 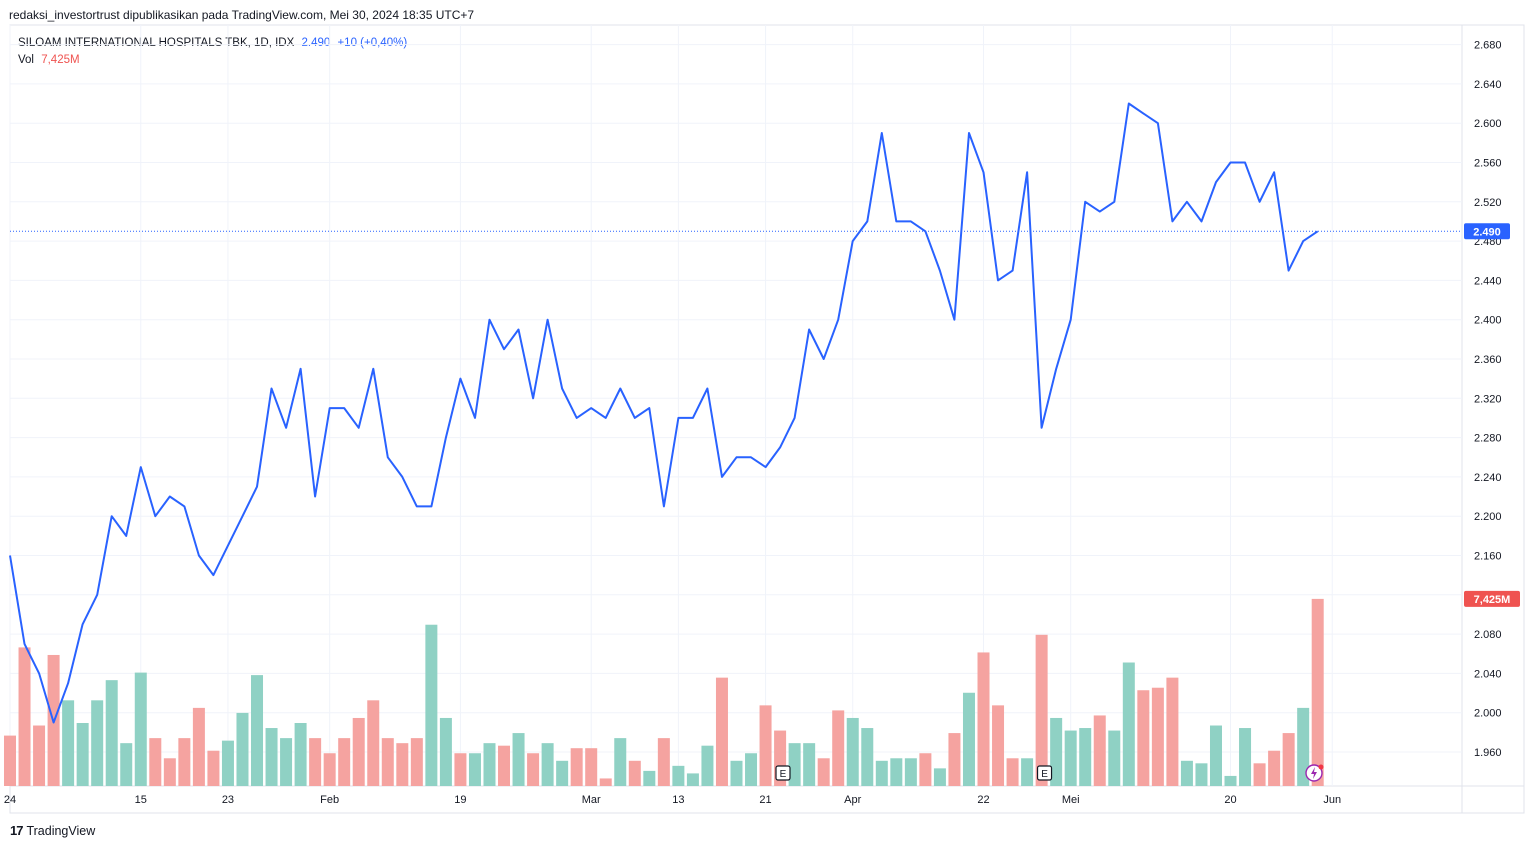 What do you see at coordinates (1488, 203) in the screenshot?
I see `y-tick-label: 2.520` at bounding box center [1488, 203].